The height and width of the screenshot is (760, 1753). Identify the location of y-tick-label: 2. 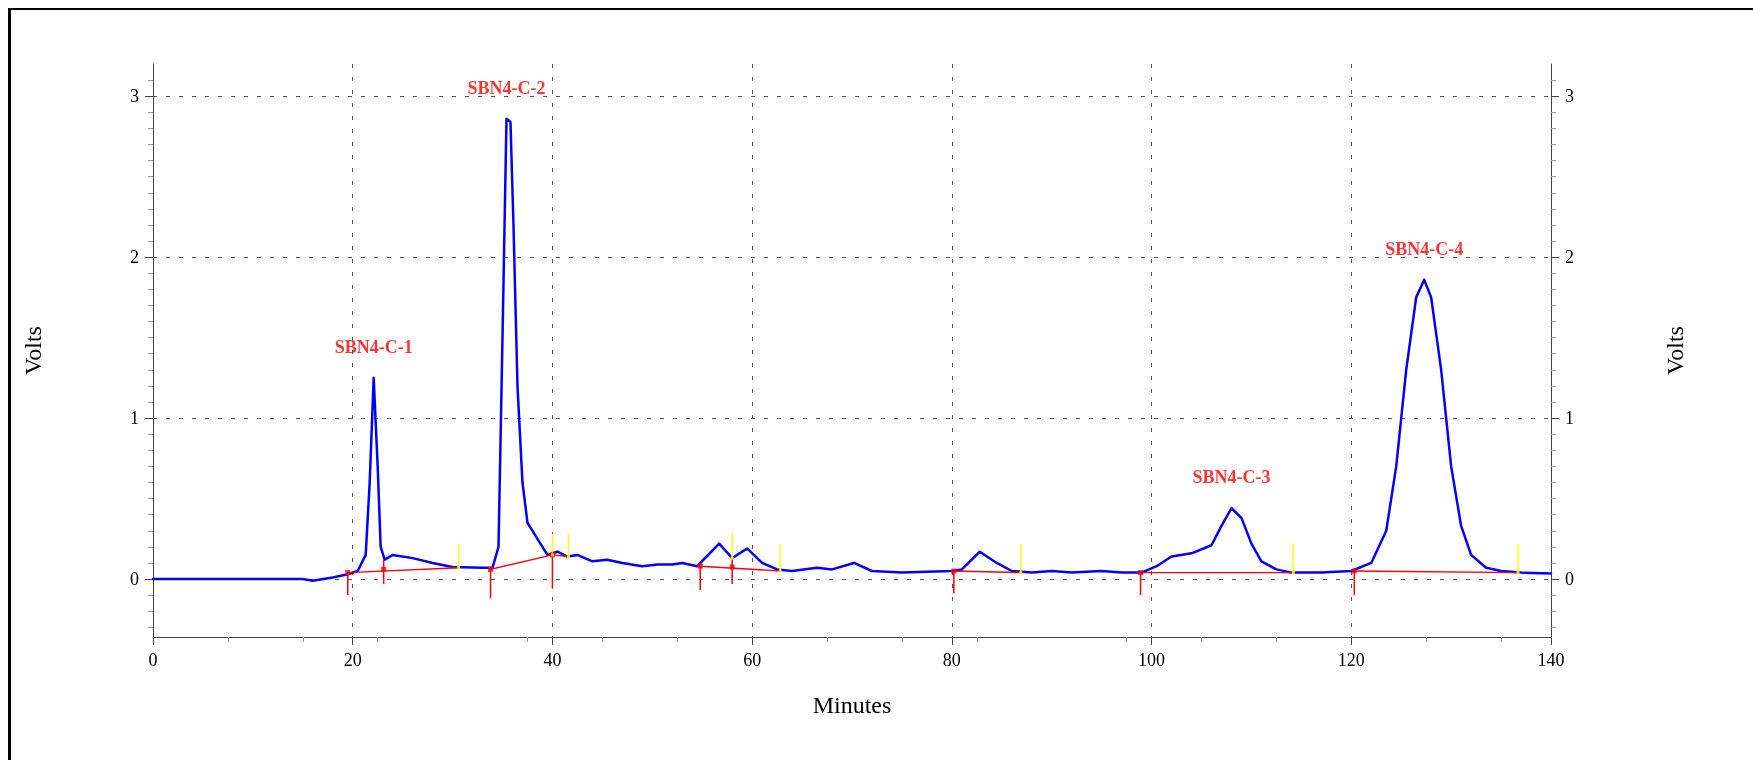
(134, 257).